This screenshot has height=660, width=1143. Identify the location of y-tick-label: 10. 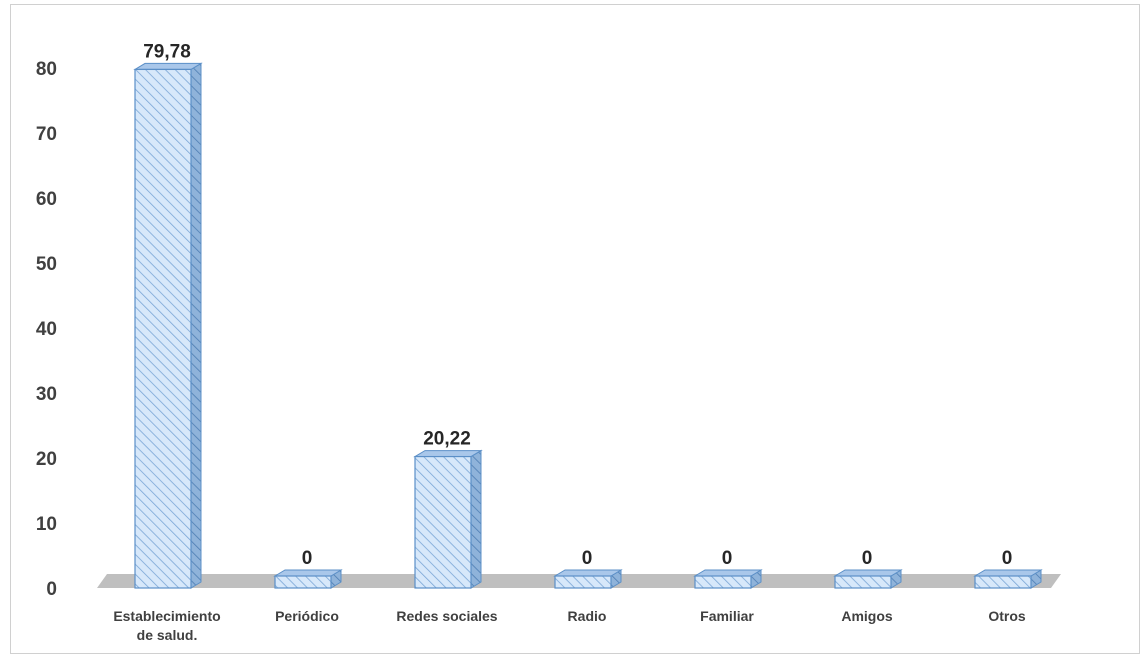
(46, 524).